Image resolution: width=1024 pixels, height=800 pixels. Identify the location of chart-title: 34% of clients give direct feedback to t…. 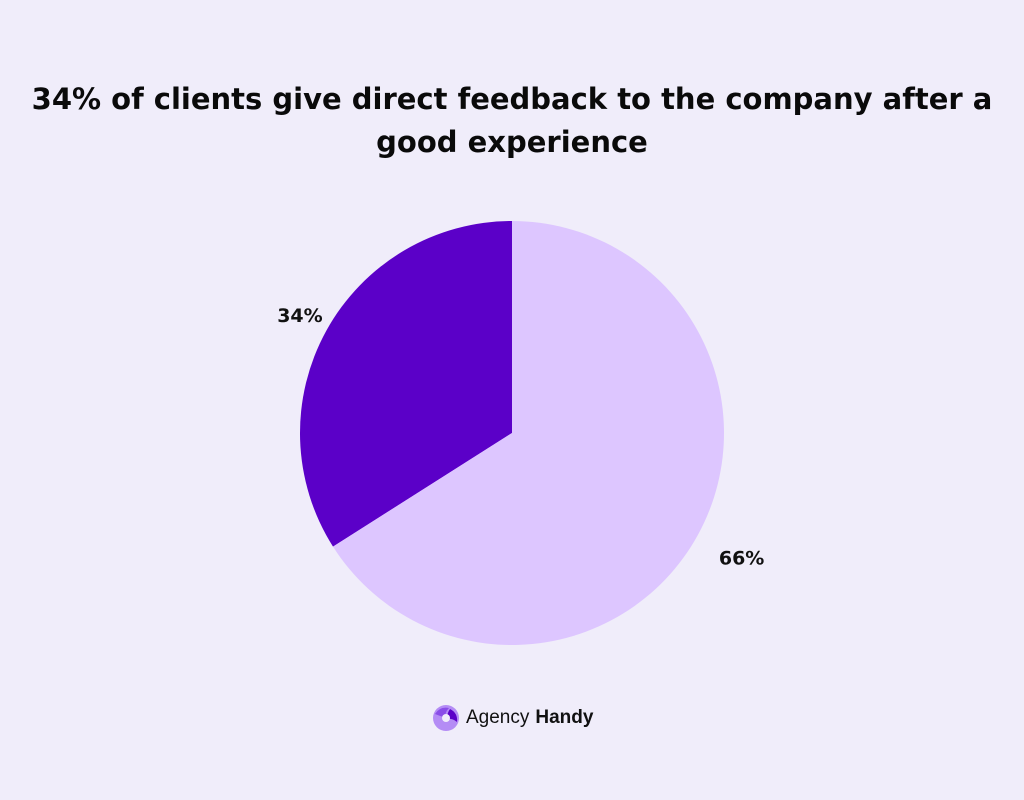
(512, 120).